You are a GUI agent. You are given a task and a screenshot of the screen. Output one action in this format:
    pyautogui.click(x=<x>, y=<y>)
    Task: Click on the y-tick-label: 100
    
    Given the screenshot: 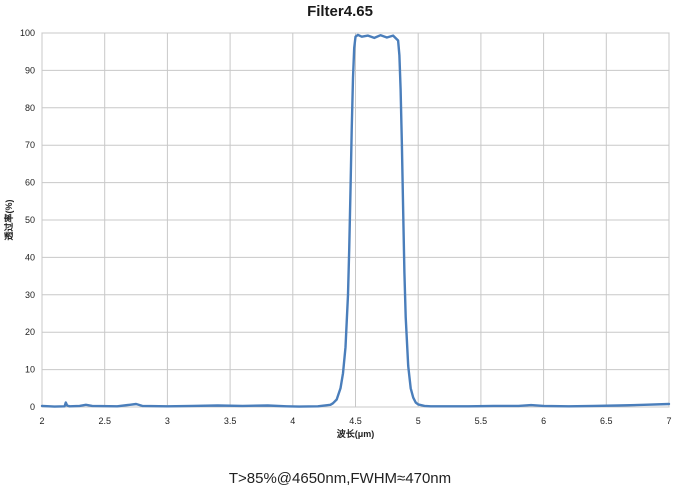 What is the action you would take?
    pyautogui.click(x=27, y=33)
    